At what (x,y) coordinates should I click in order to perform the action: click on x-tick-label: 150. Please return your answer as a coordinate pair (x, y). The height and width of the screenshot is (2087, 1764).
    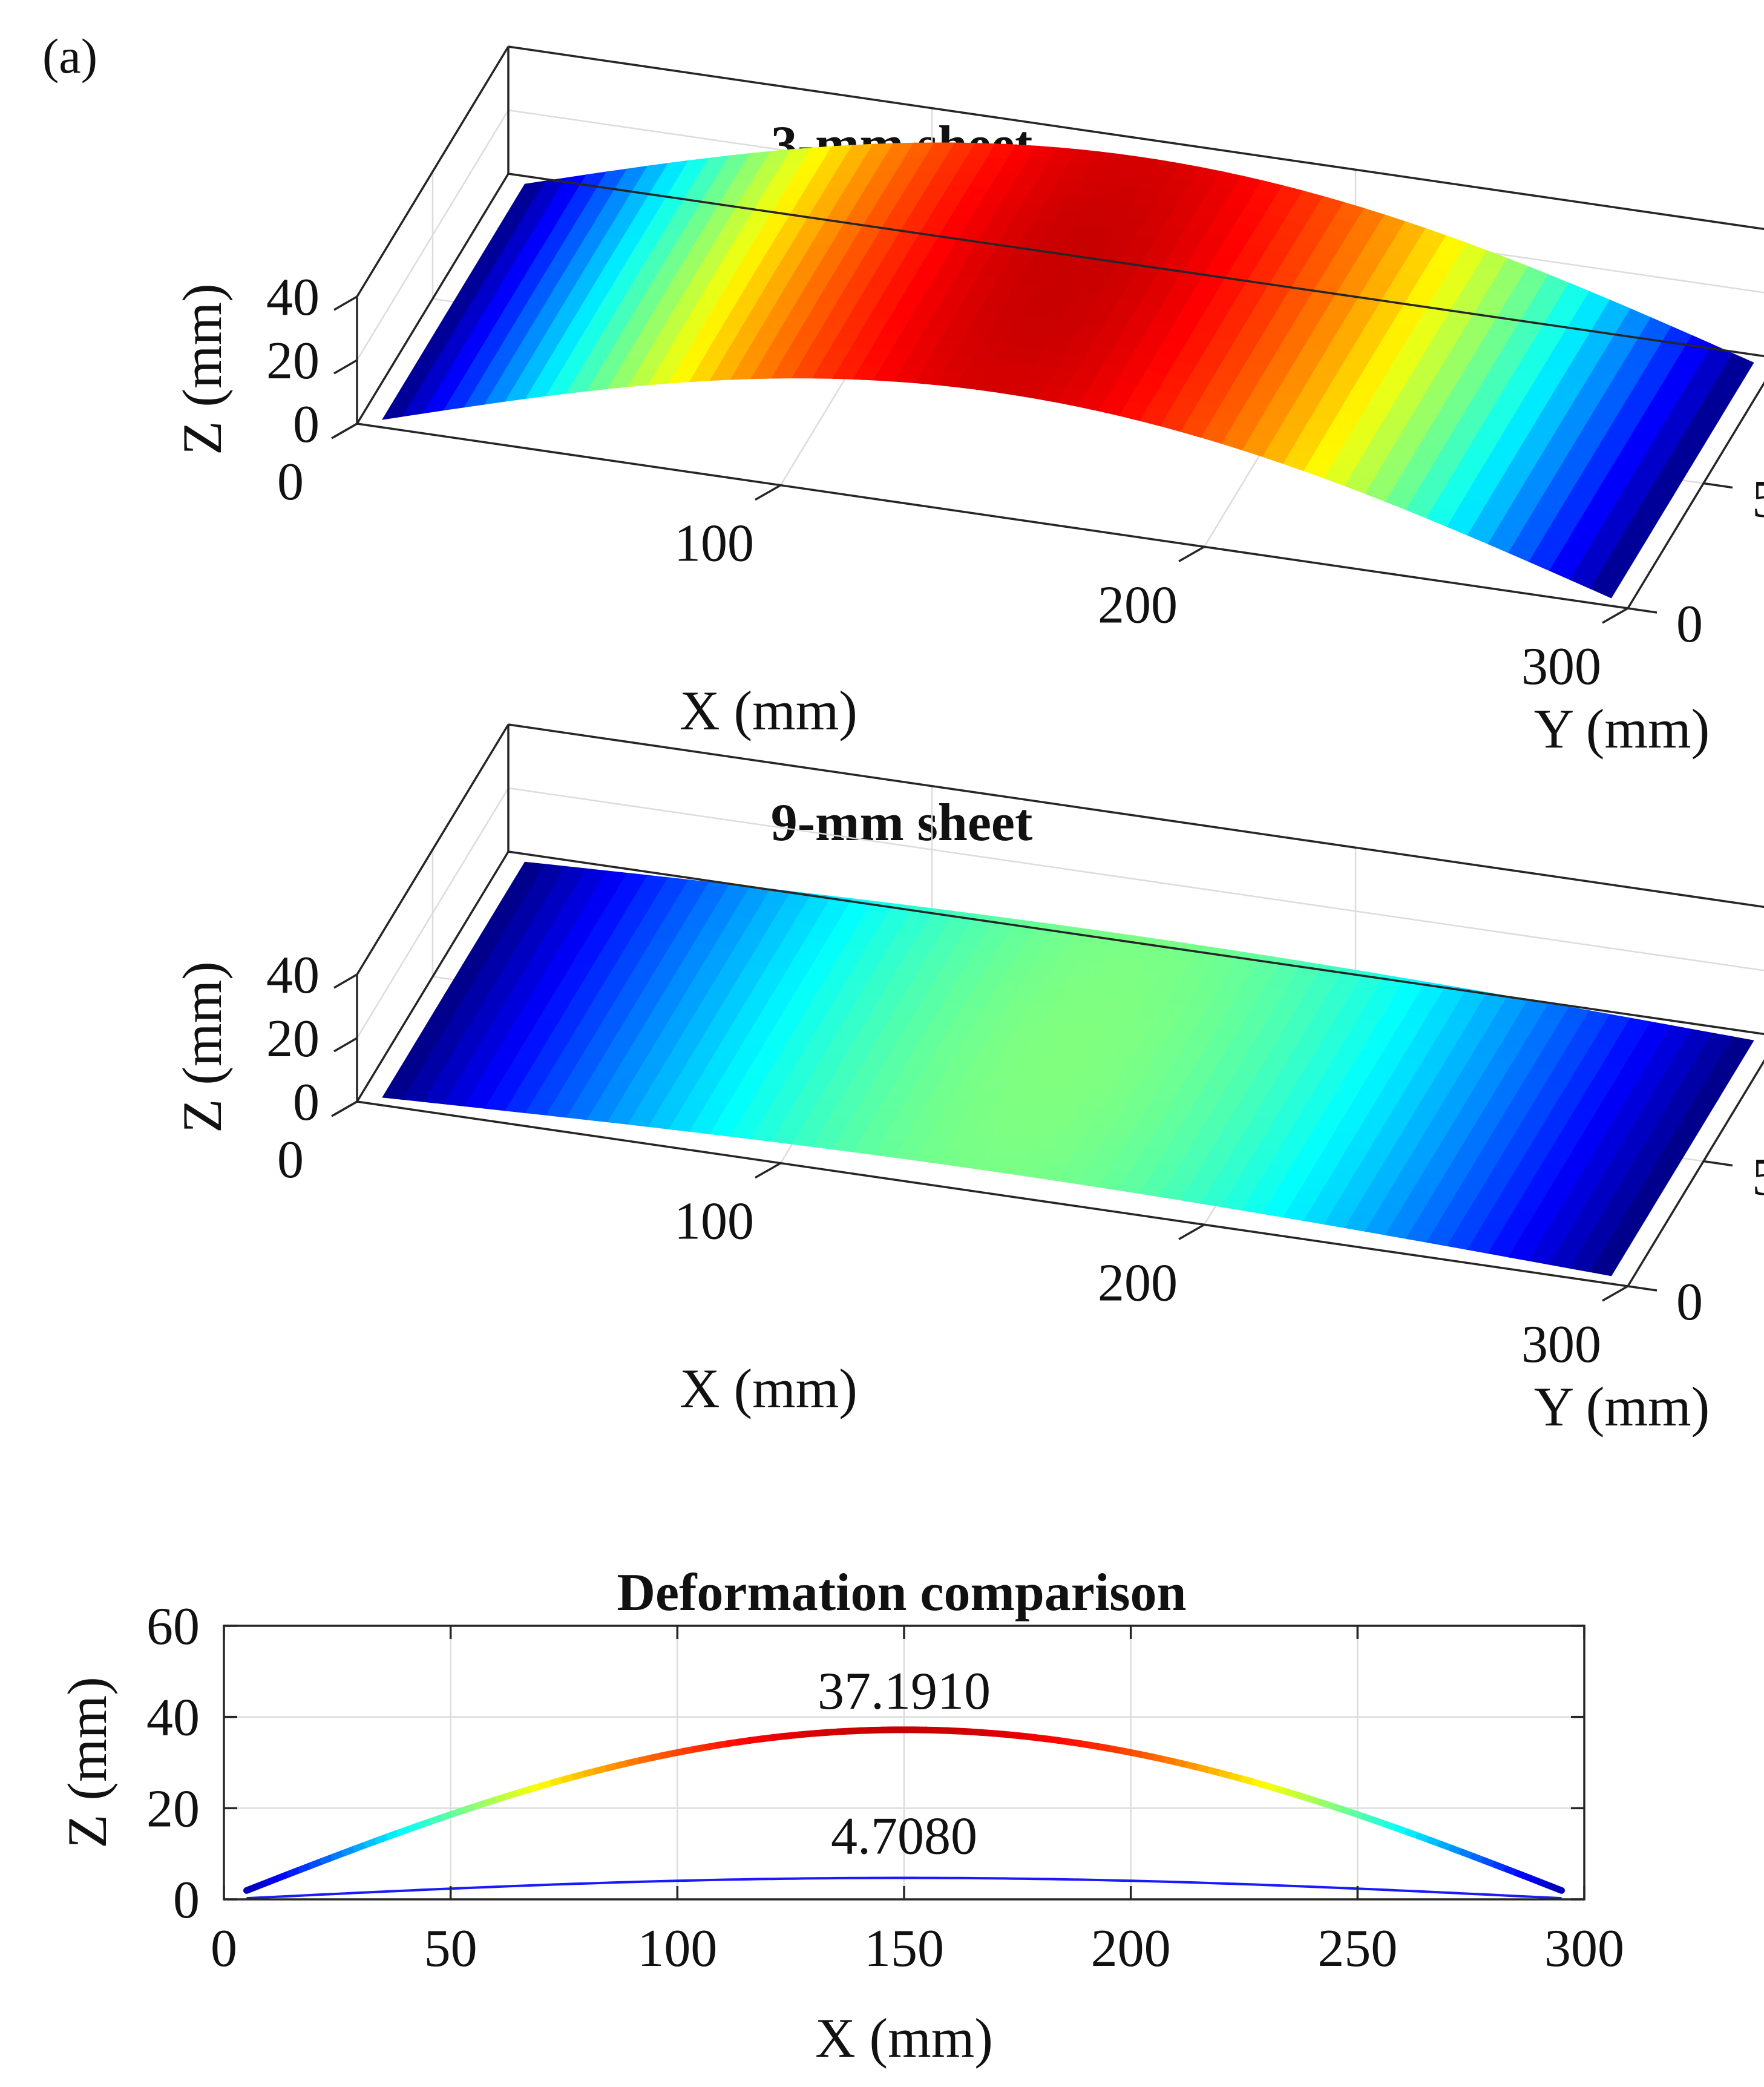
    Looking at the image, I should click on (904, 1948).